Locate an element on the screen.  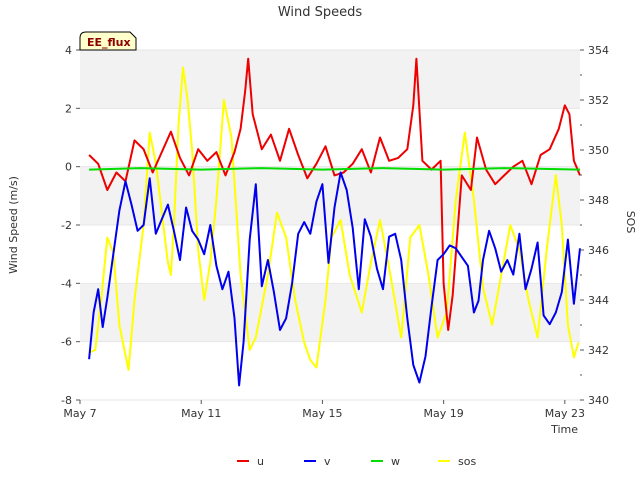
x-tick-label-4: May 23 is located at coordinates (565, 413).